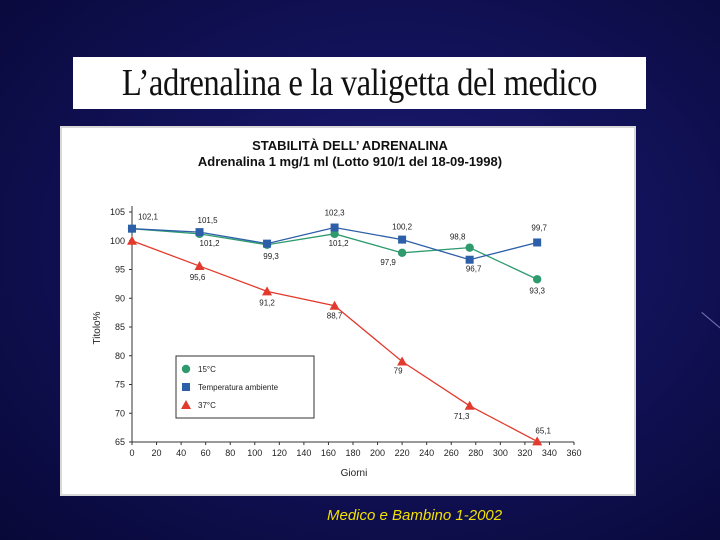 The image size is (720, 540). I want to click on data-label: 65,1, so click(543, 430).